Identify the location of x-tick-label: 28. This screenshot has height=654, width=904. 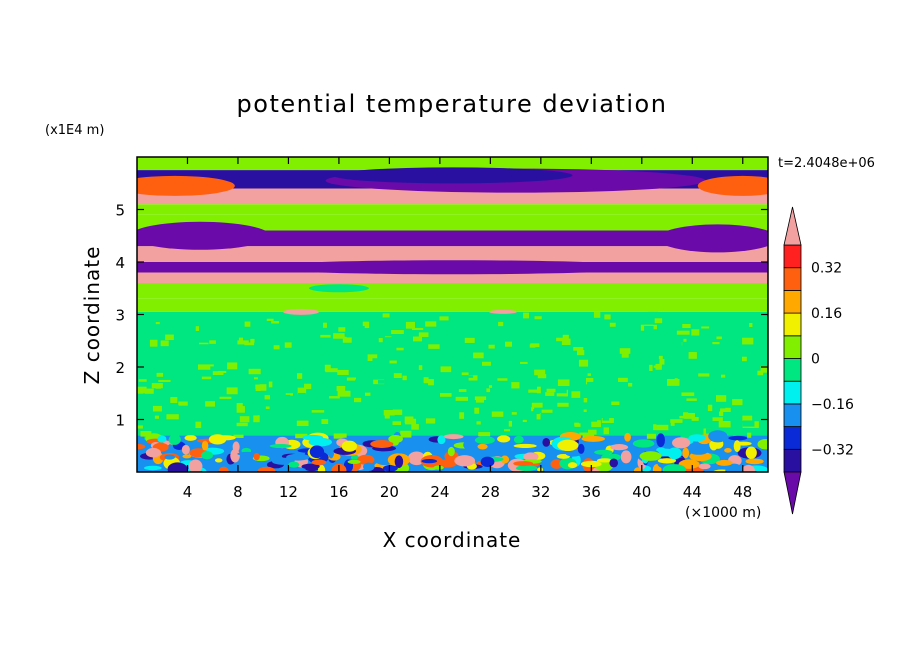
(490, 492).